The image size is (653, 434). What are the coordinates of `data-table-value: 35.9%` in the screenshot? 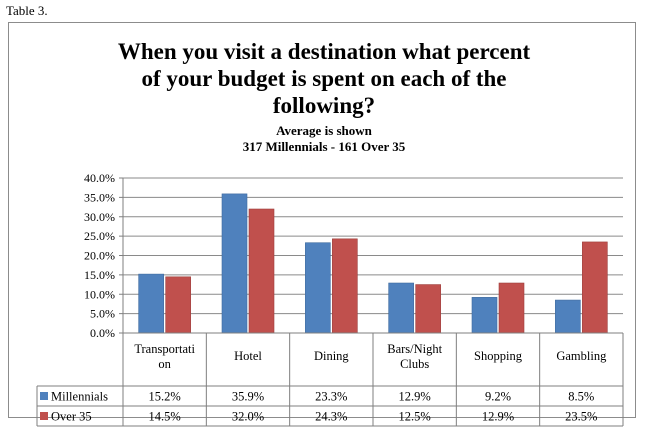 It's located at (248, 397).